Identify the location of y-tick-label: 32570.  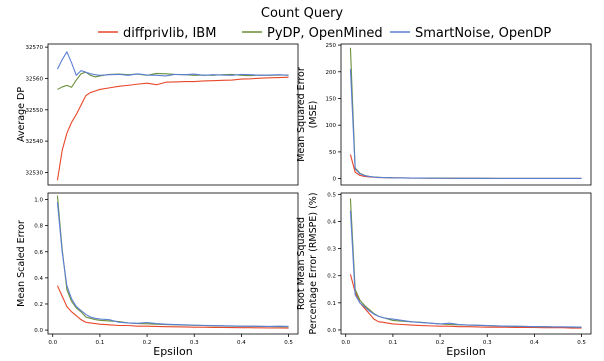
(35, 48).